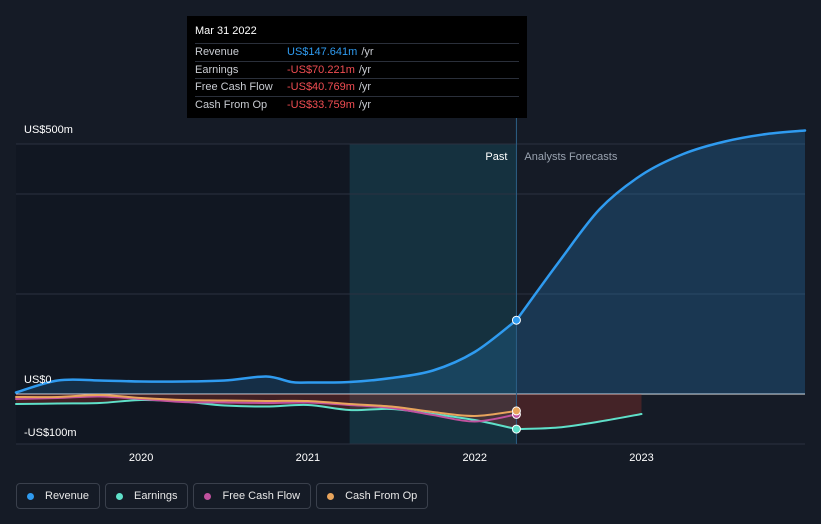 The width and height of the screenshot is (821, 524). What do you see at coordinates (156, 496) in the screenshot?
I see `legend-label: Earnings` at bounding box center [156, 496].